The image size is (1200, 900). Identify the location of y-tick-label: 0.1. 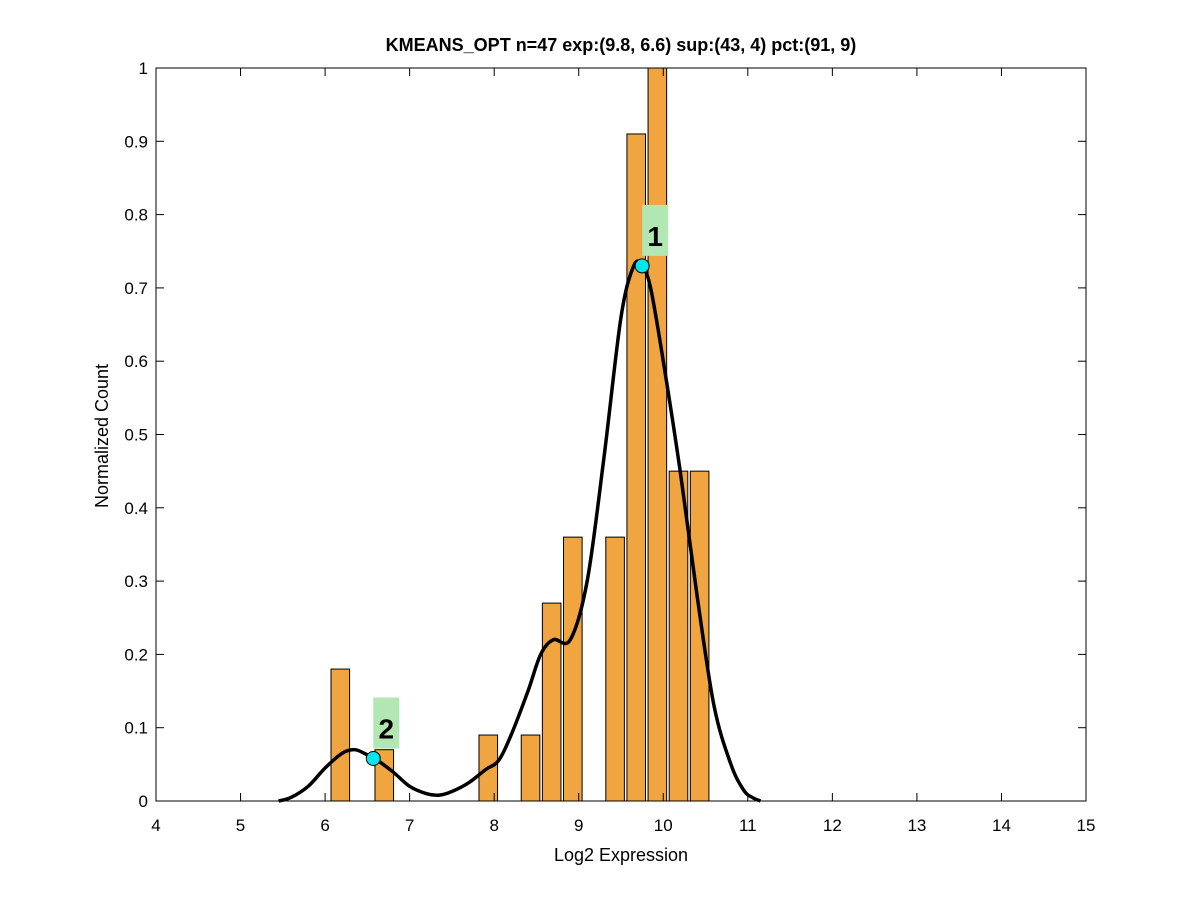
(136, 728).